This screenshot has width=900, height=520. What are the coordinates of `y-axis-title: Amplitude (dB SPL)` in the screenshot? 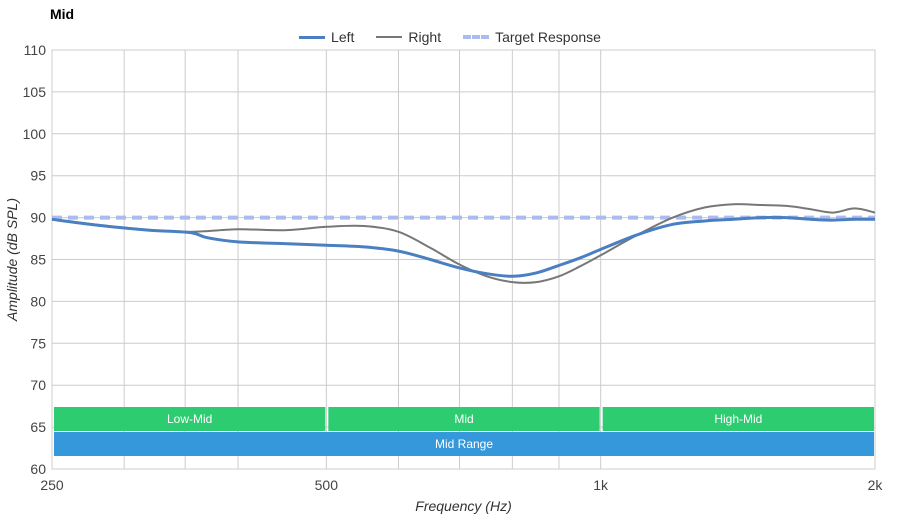 It's located at (12, 260).